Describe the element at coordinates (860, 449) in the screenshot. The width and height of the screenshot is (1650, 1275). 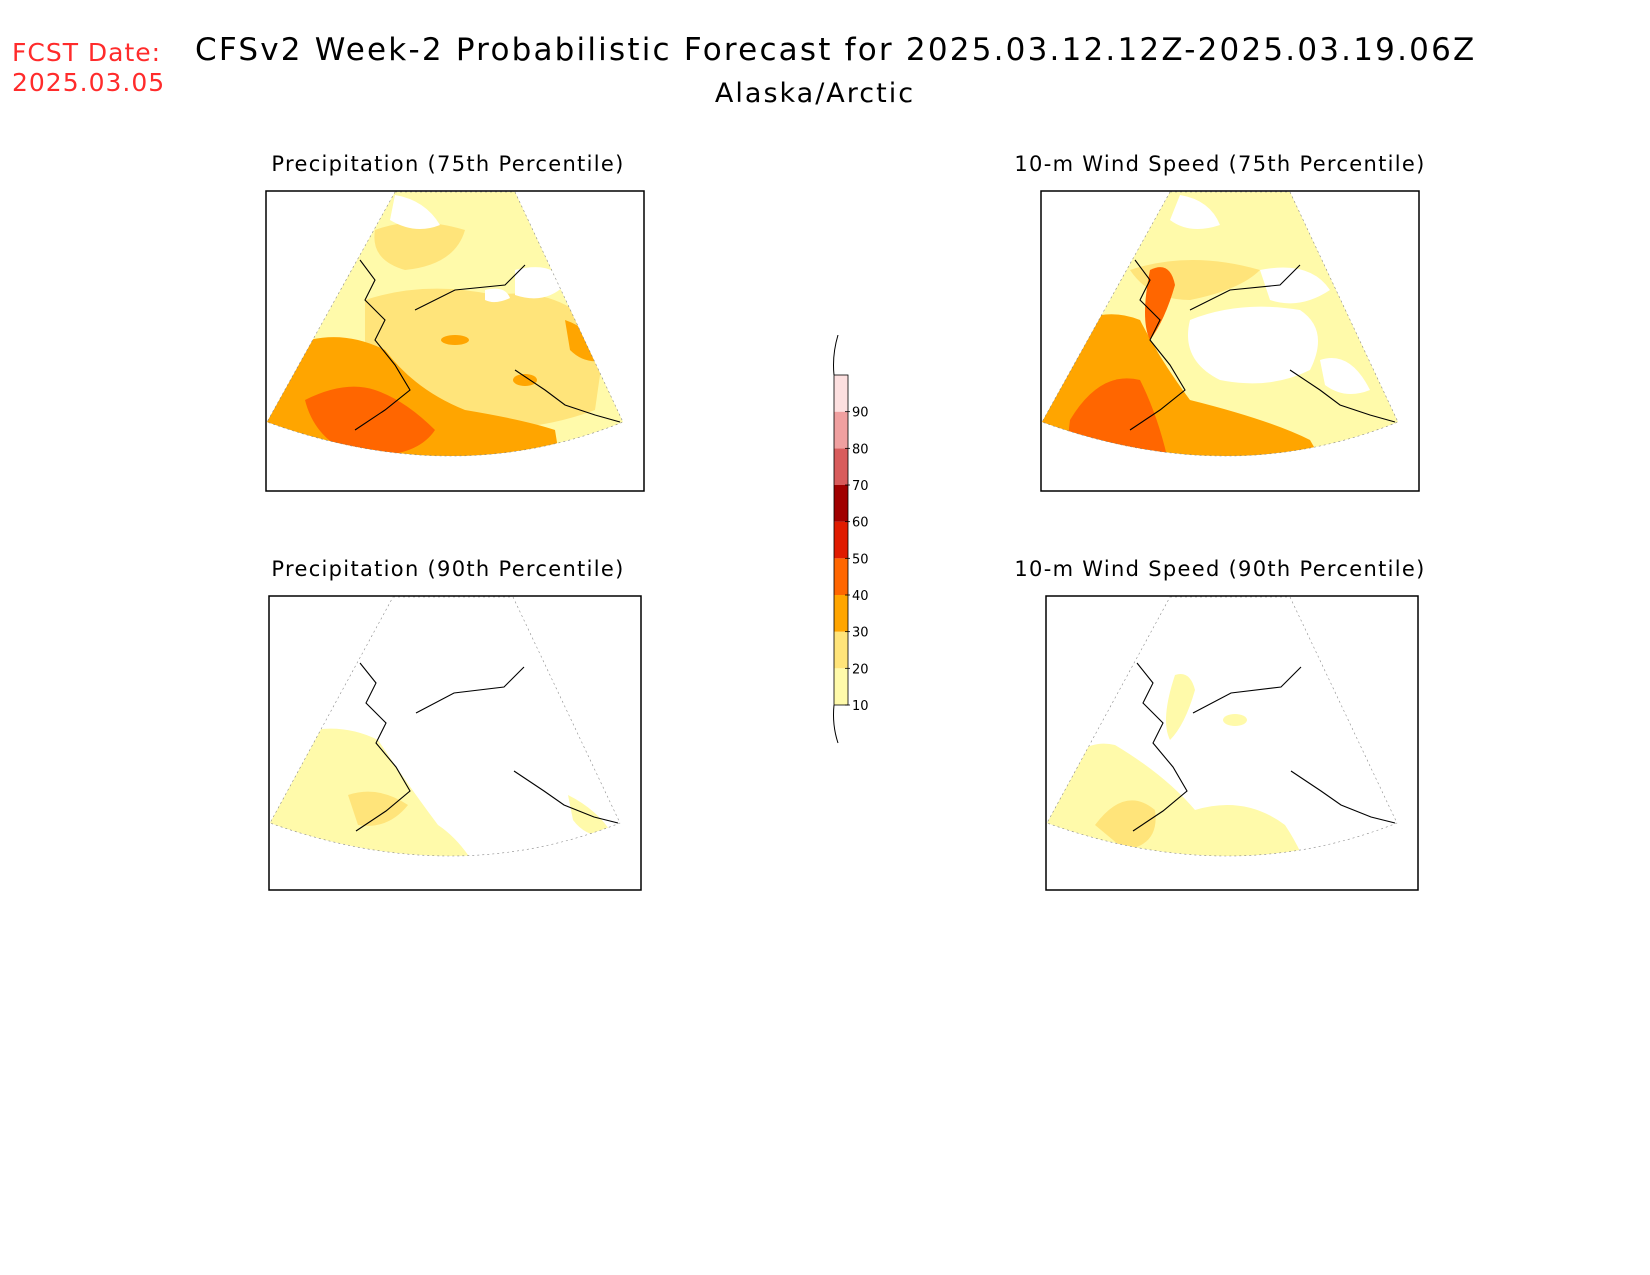
I see `colorbar-label-80: 80` at that location.